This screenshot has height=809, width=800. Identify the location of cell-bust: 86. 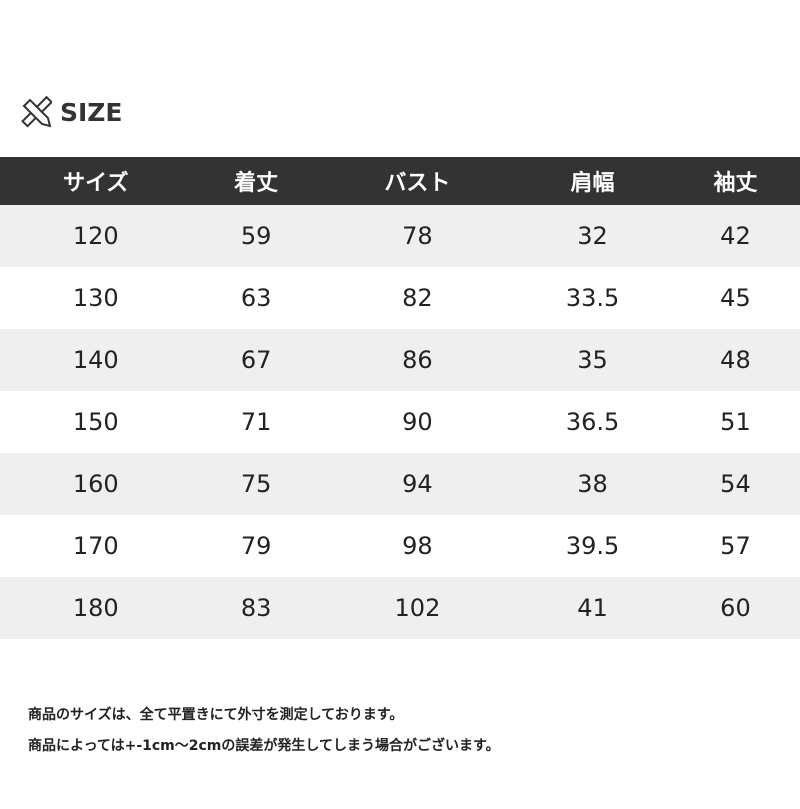
(417, 360).